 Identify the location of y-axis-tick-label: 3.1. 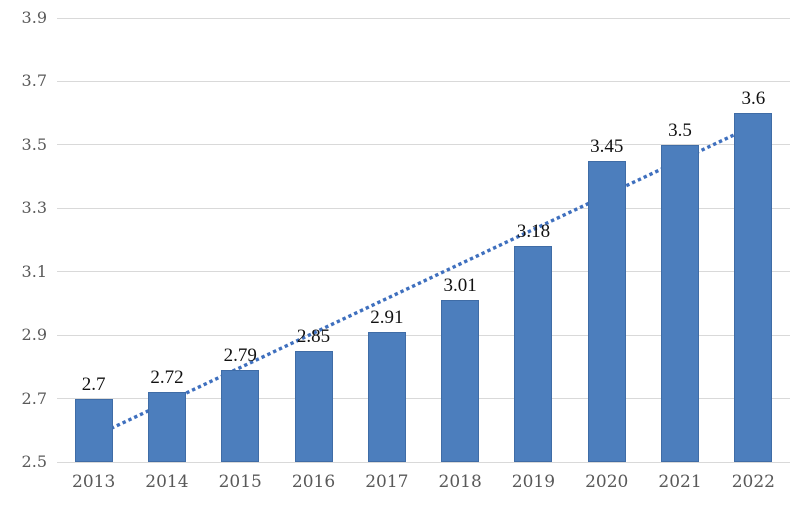
(34, 271).